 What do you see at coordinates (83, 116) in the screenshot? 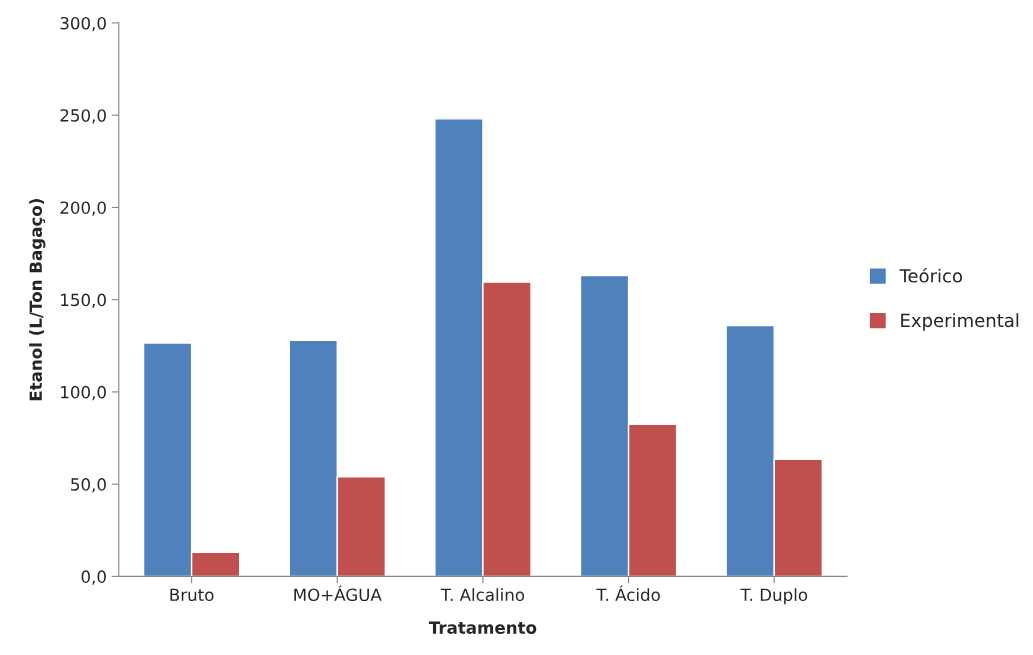
I see `y-tick-label: 250,0` at bounding box center [83, 116].